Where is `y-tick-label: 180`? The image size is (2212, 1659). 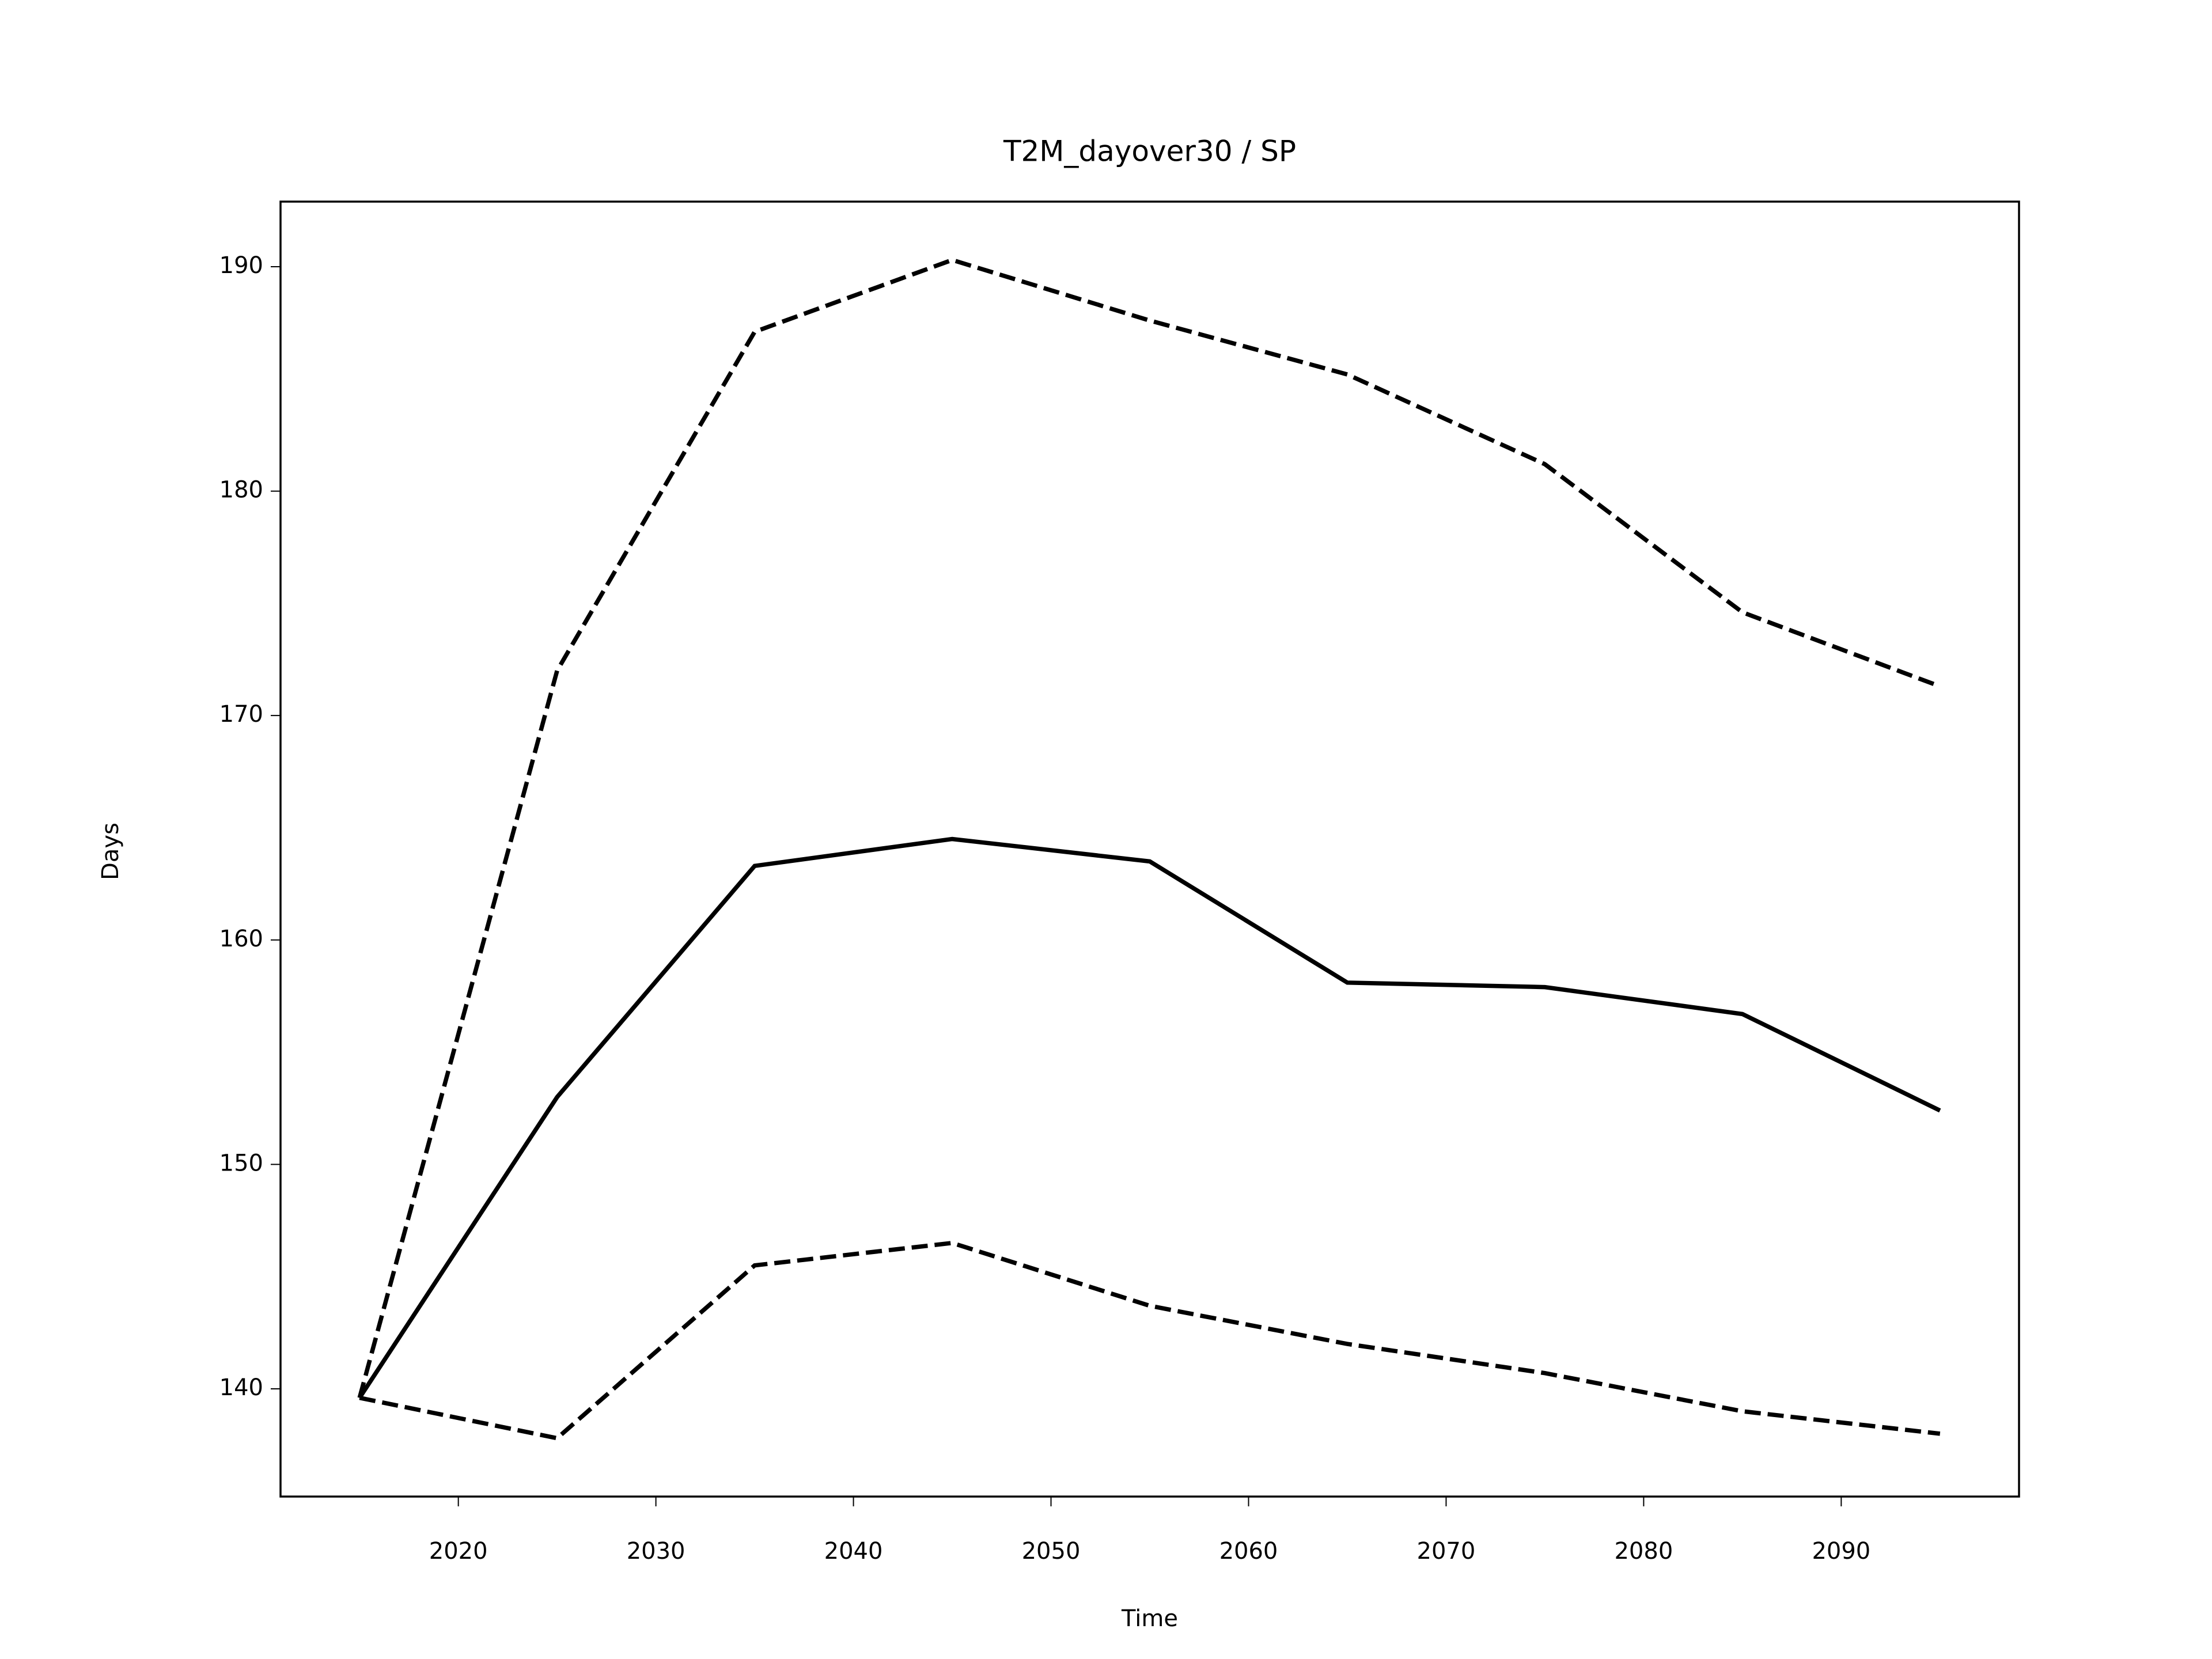
y-tick-label: 180 is located at coordinates (241, 490).